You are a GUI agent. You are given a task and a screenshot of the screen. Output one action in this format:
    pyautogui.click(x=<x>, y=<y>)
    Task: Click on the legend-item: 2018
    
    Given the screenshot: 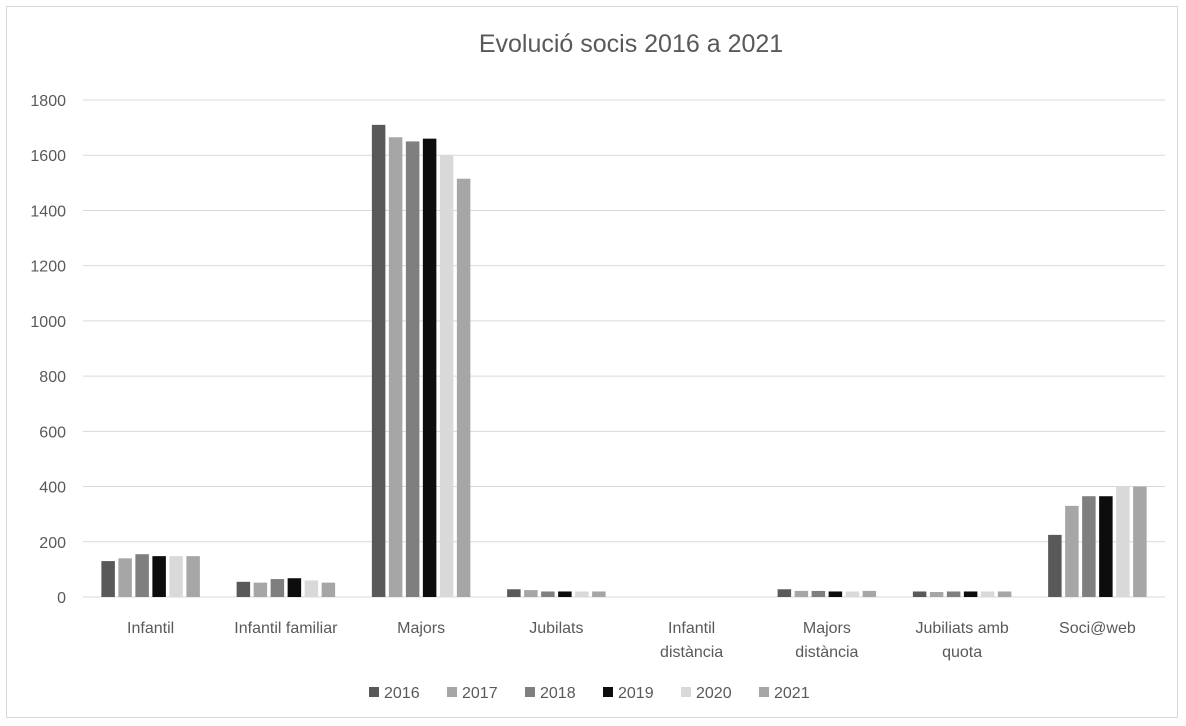 What is the action you would take?
    pyautogui.click(x=550, y=693)
    